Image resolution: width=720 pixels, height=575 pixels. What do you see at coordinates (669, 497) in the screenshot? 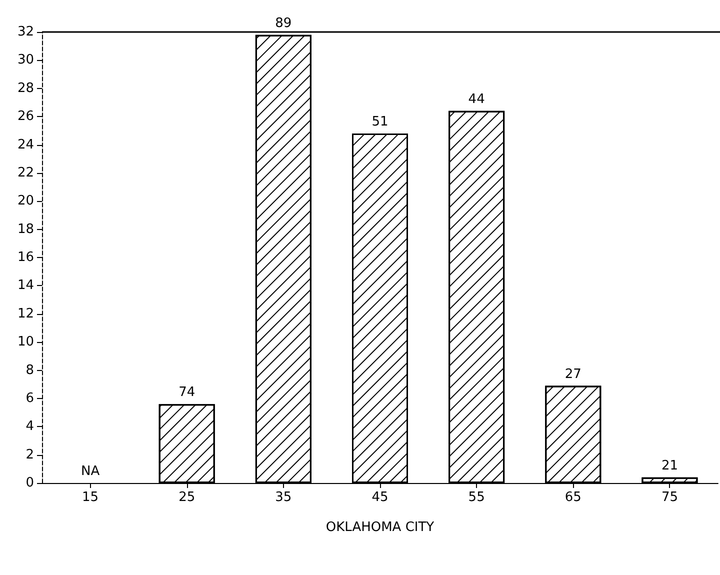
I see `x-tick-label: 75` at bounding box center [669, 497].